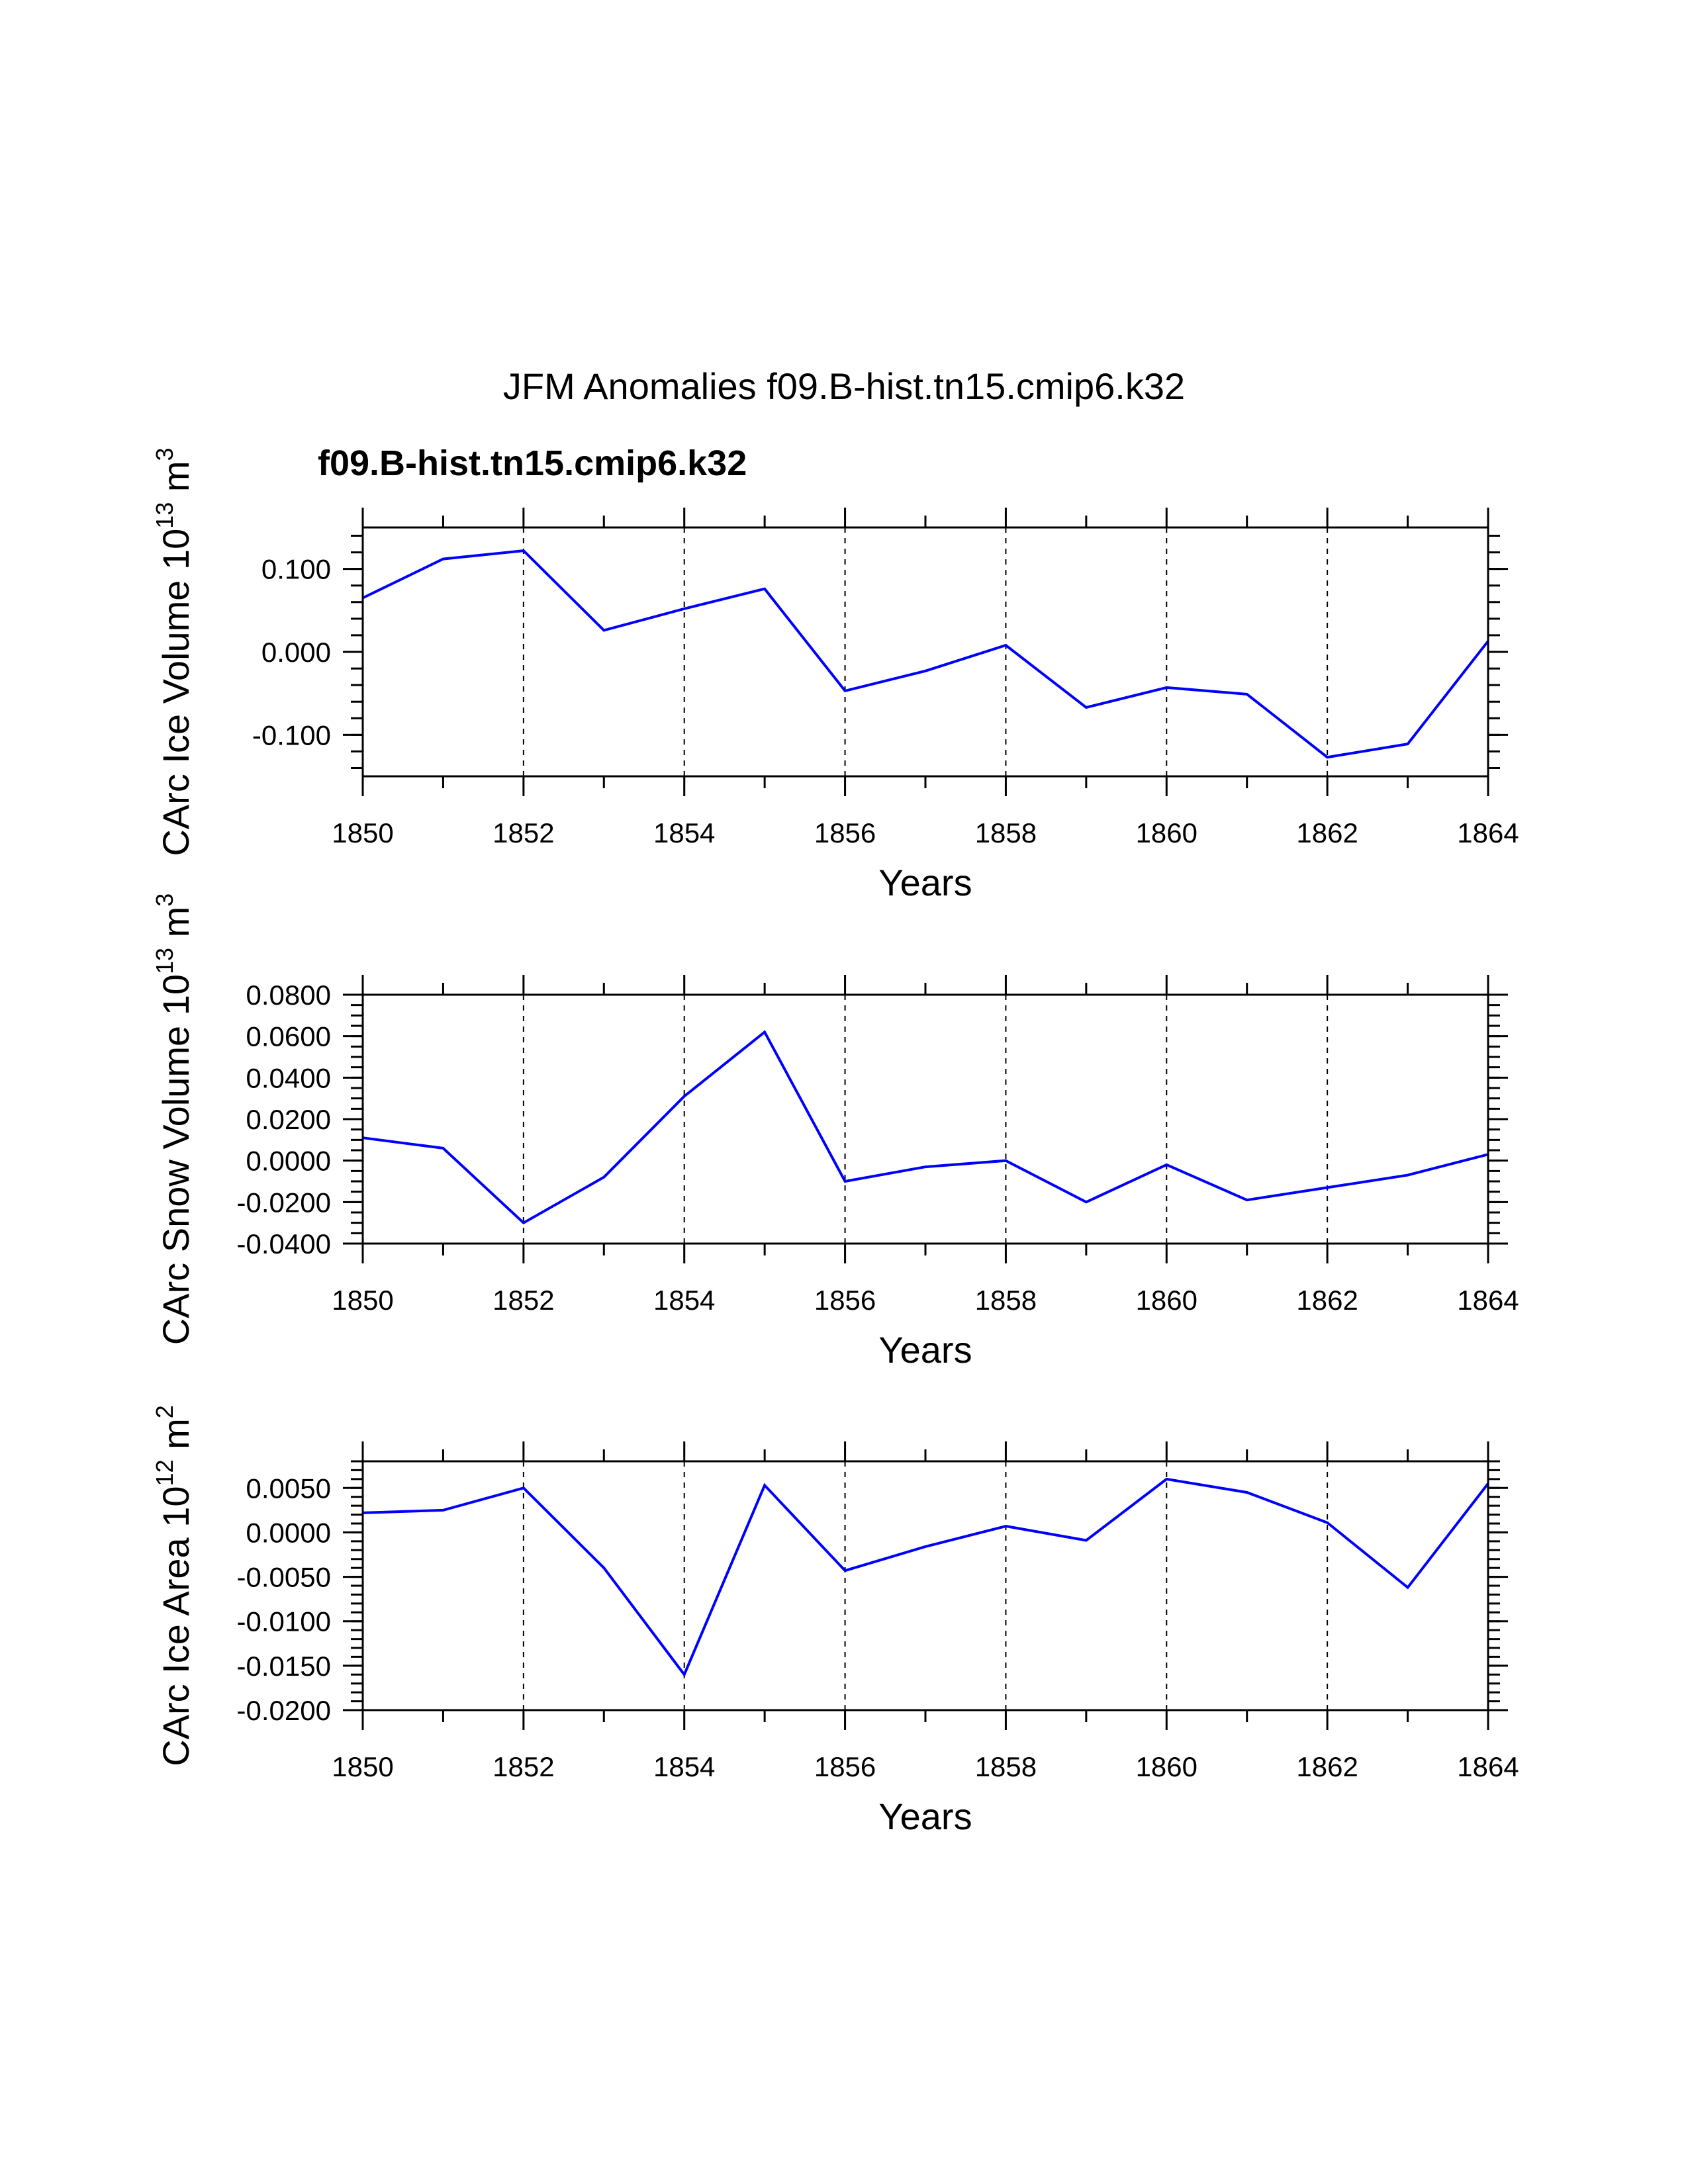 Image resolution: width=1688 pixels, height=2184 pixels. I want to click on y-tick-label: 0.0400, so click(288, 1077).